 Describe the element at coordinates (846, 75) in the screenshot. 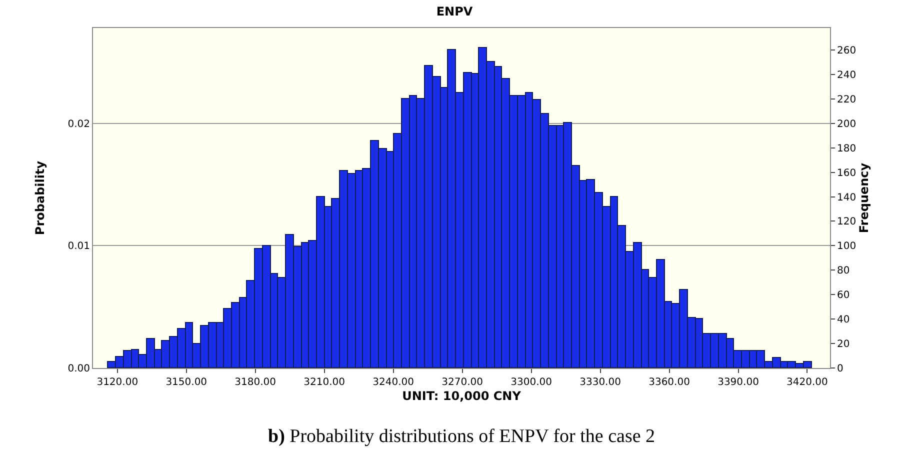

I see `y2-tick-label: 240` at that location.